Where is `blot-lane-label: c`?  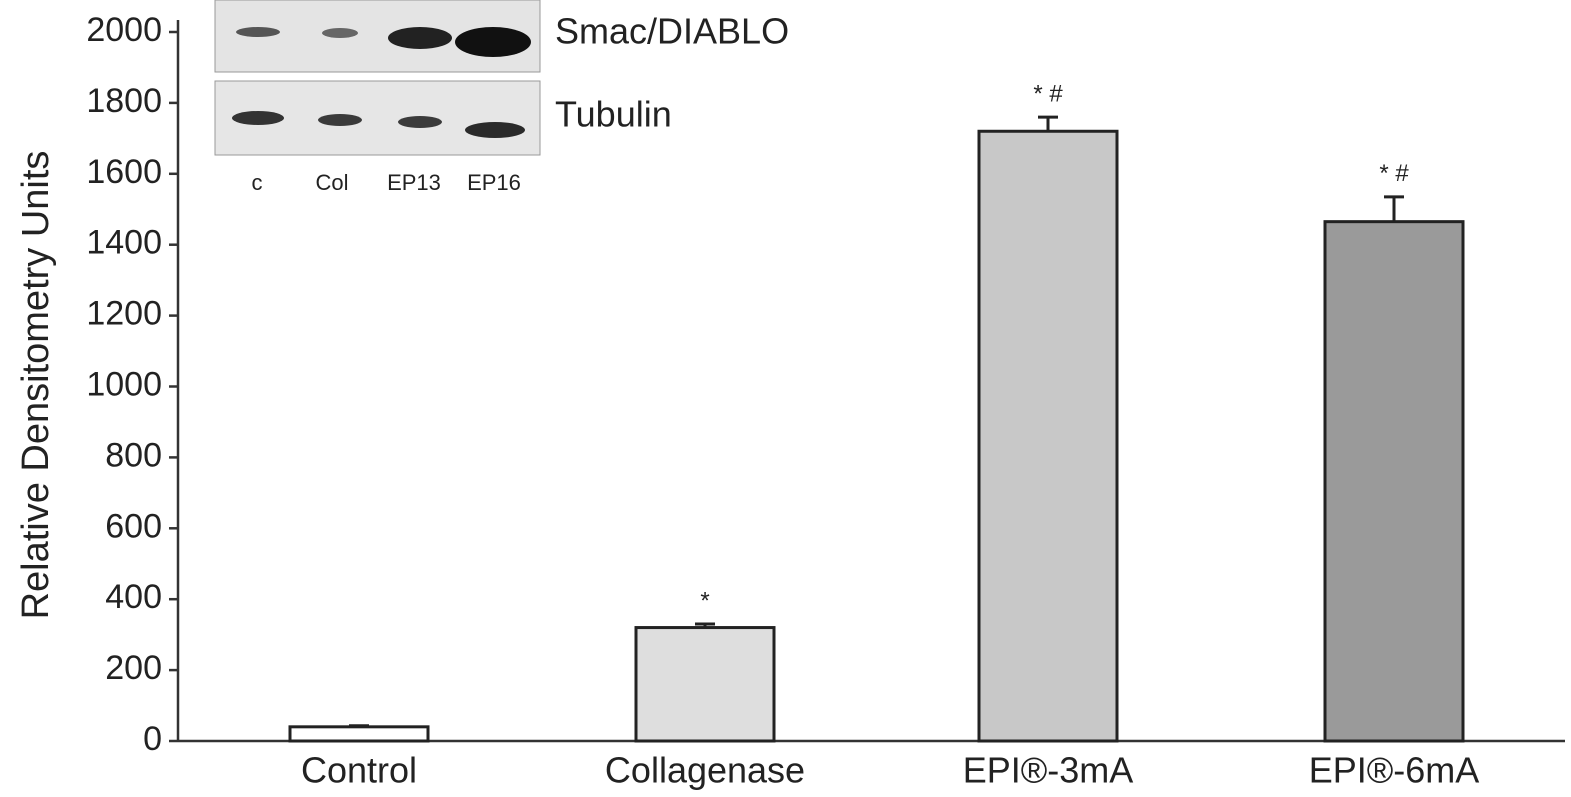 blot-lane-label: c is located at coordinates (257, 182).